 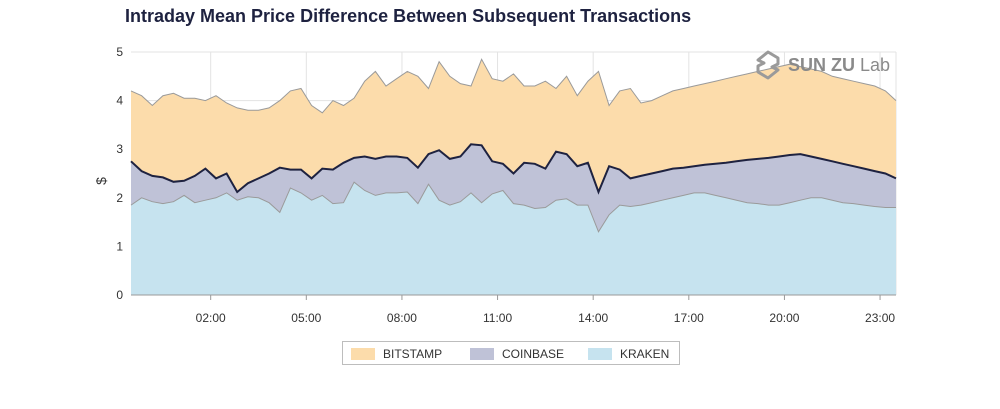 What do you see at coordinates (513, 207) in the screenshot?
I see `line-kraken` at bounding box center [513, 207].